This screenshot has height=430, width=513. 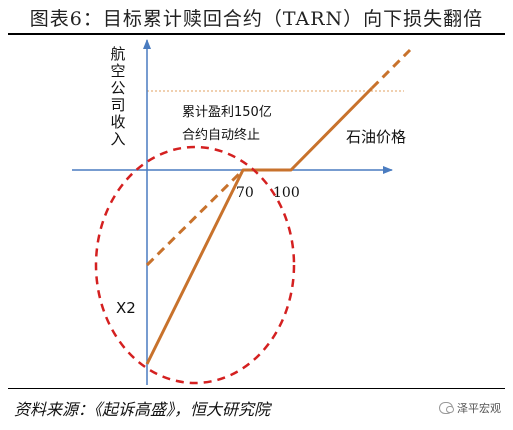 I want to click on y-axis-label-char: 公, so click(x=117, y=88).